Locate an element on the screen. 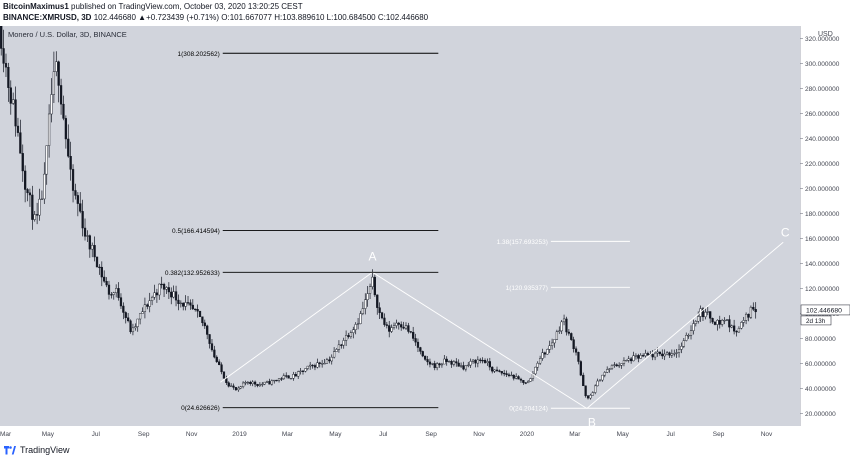 The height and width of the screenshot is (461, 850). tradingview-logo: TradingView is located at coordinates (37, 450).